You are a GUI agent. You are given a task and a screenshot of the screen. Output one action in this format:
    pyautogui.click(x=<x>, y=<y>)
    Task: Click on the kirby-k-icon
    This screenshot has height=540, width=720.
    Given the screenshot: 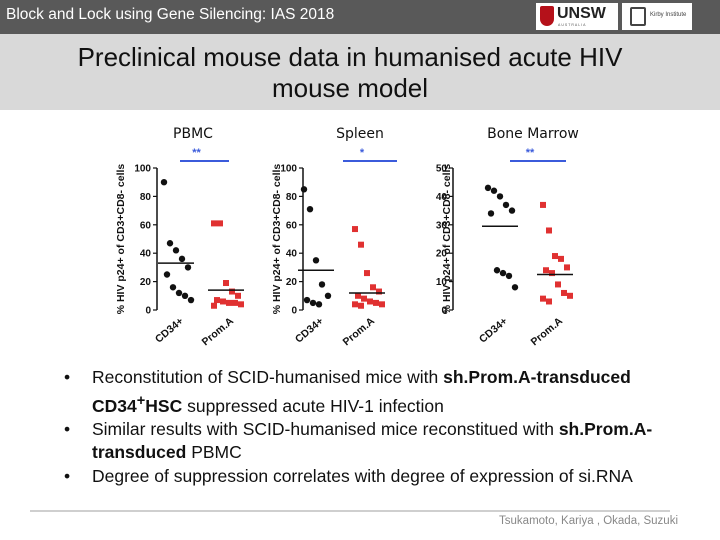 What is the action you would take?
    pyautogui.click(x=638, y=16)
    